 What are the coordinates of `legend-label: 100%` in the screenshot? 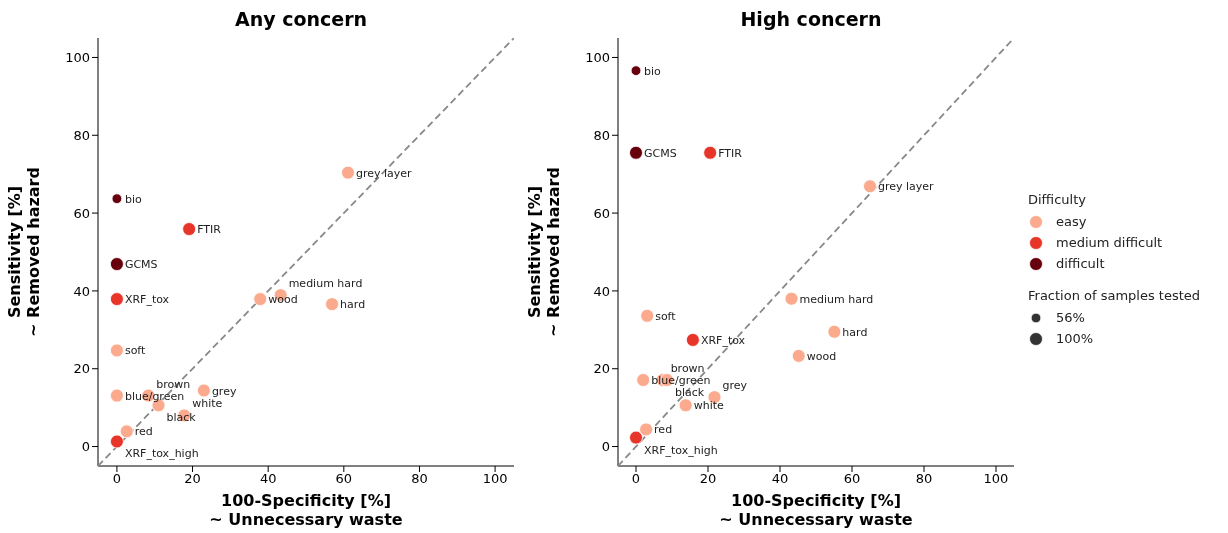 It's located at (1075, 338).